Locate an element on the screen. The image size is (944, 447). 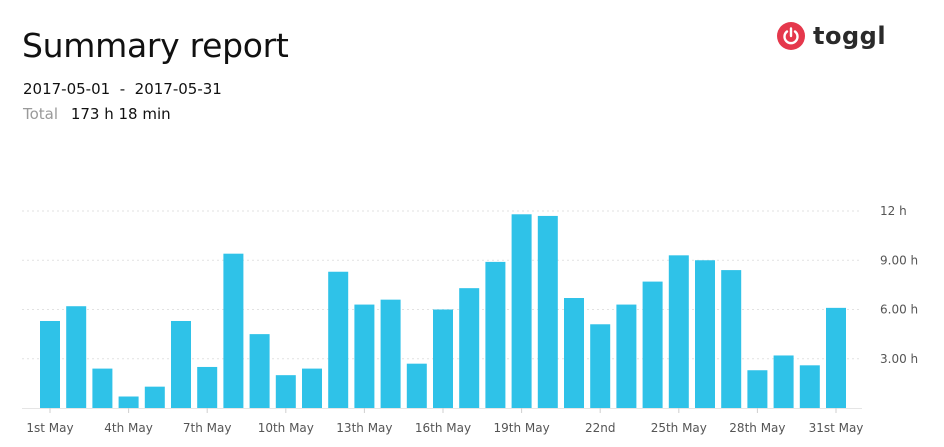
x-tick-label: 4th May is located at coordinates (128, 428).